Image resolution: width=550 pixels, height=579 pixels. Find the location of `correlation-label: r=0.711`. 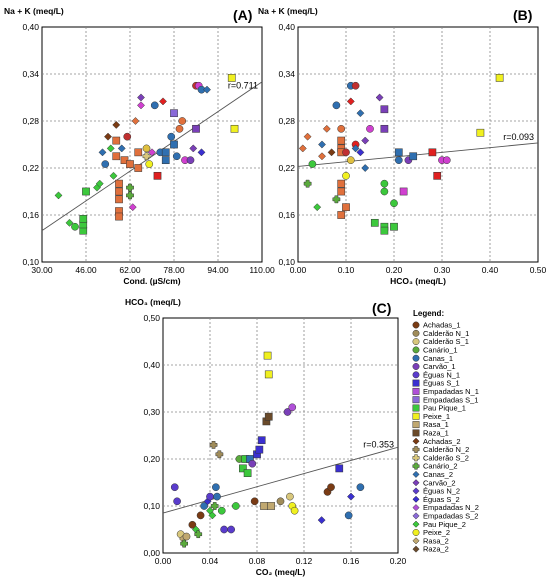

correlation-label: r=0.711 is located at coordinates (243, 86).